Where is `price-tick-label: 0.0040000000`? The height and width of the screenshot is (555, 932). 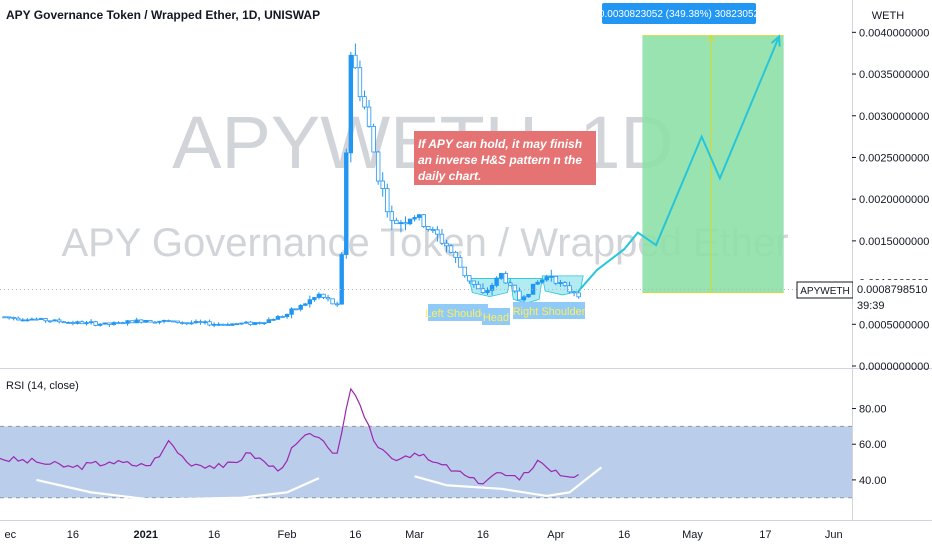
price-tick-label: 0.0040000000 is located at coordinates (894, 33).